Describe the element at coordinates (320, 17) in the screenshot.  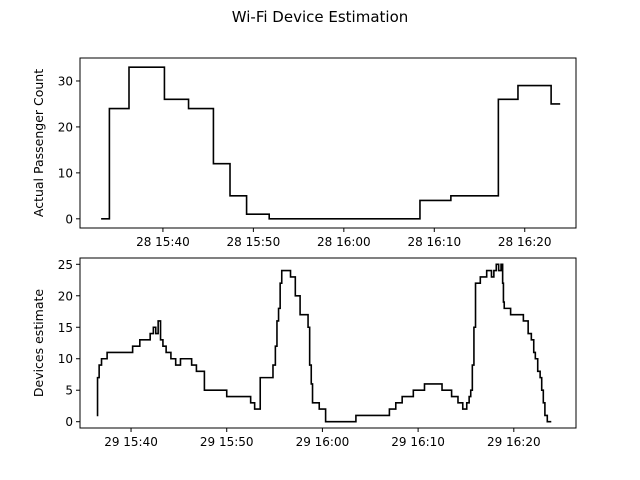
I see `figure-title: Wi-Fi Device Estimation` at that location.